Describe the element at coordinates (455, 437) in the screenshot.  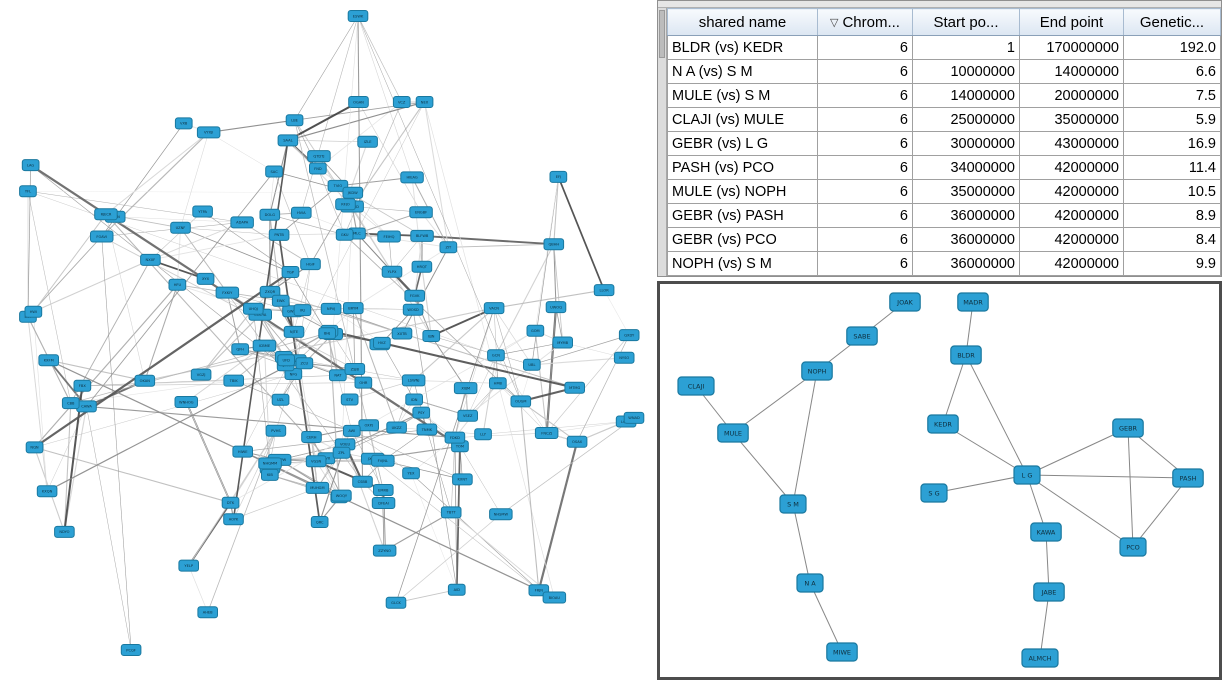
I see `network-node: FDKD` at that location.